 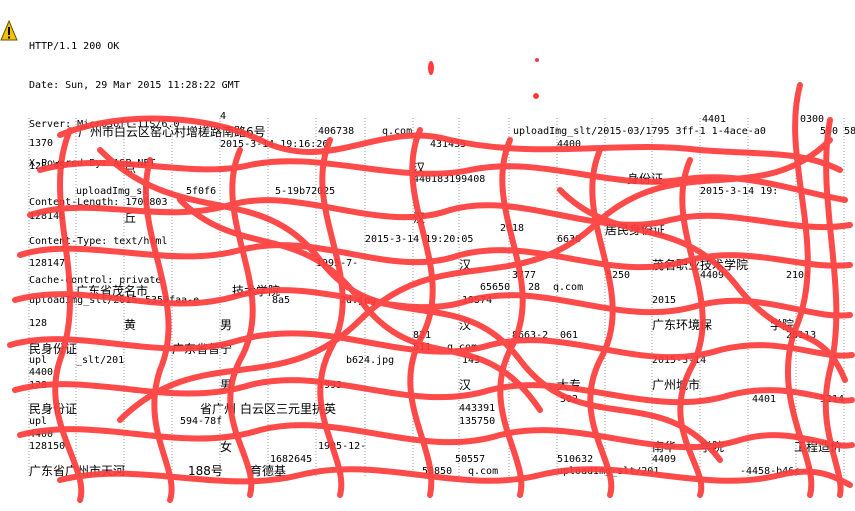 I want to click on table-cell-fragment: 2015, so click(x=664, y=300).